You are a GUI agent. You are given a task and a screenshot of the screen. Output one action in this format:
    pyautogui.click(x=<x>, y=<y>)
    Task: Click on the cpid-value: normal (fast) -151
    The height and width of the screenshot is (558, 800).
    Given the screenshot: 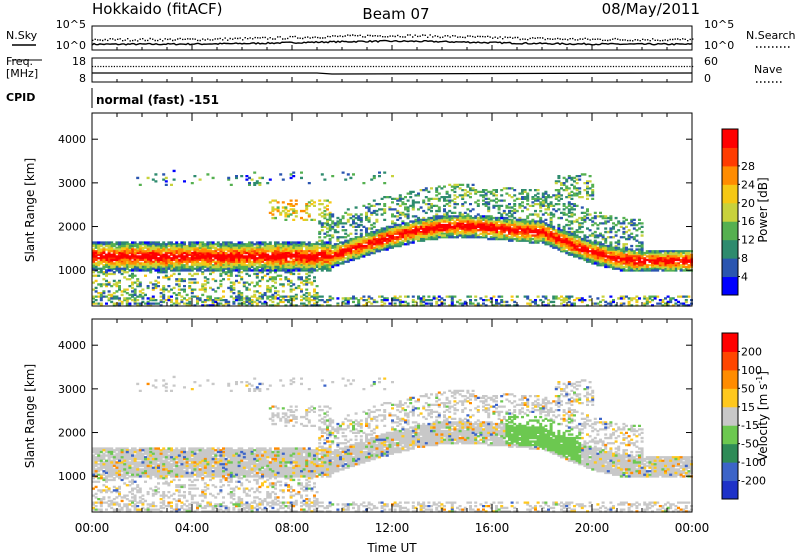 What is the action you would take?
    pyautogui.click(x=157, y=100)
    